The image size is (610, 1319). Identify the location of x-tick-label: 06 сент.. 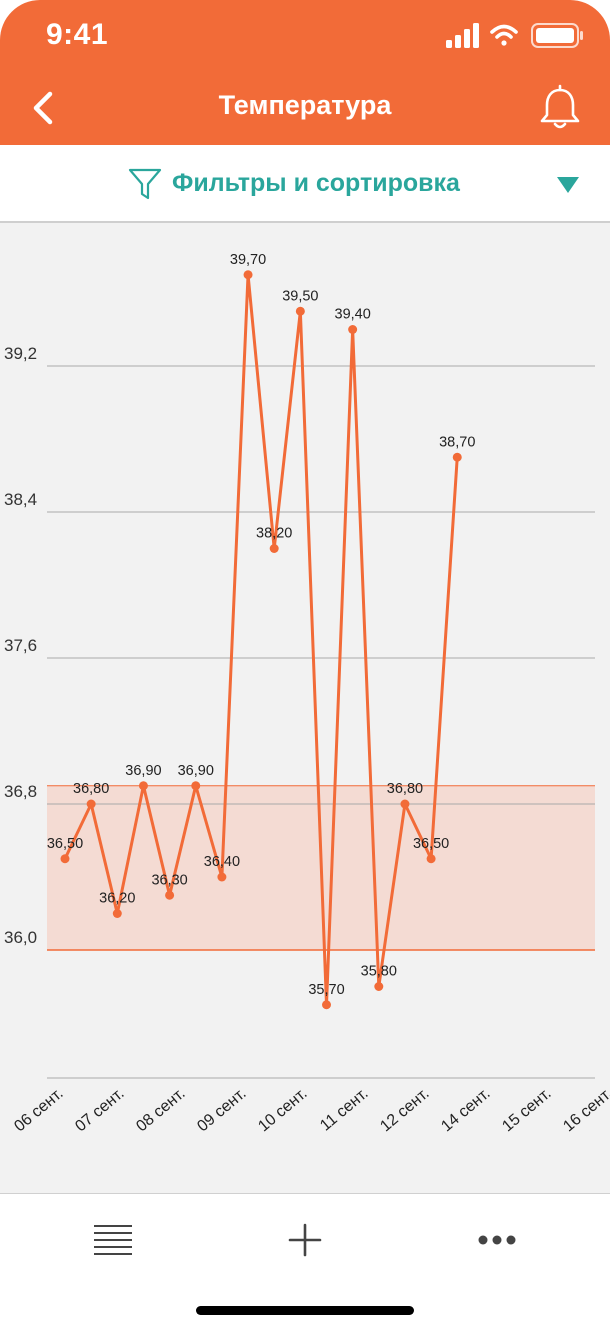
(38, 1110).